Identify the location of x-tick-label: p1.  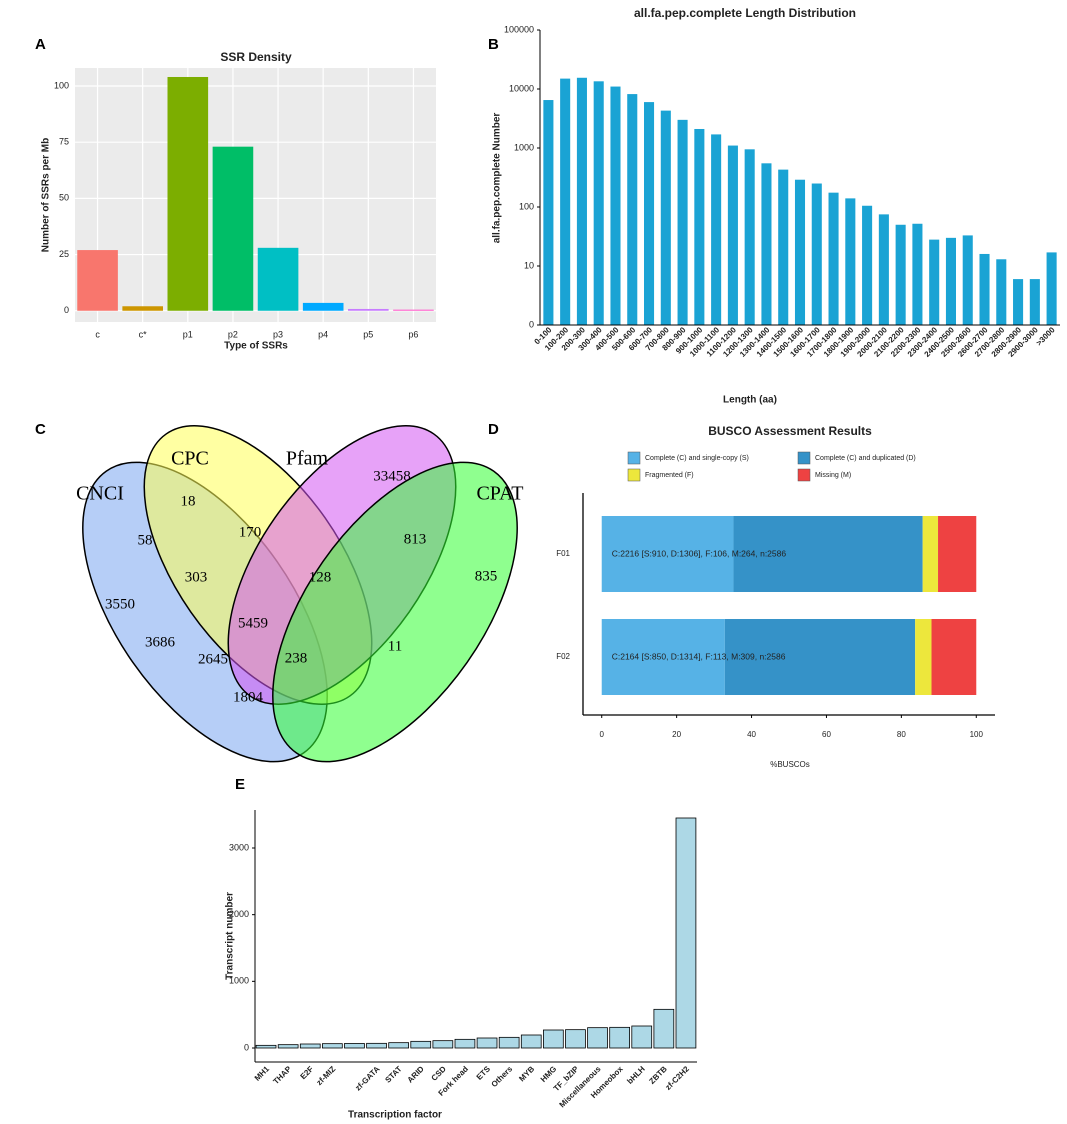
(188, 334).